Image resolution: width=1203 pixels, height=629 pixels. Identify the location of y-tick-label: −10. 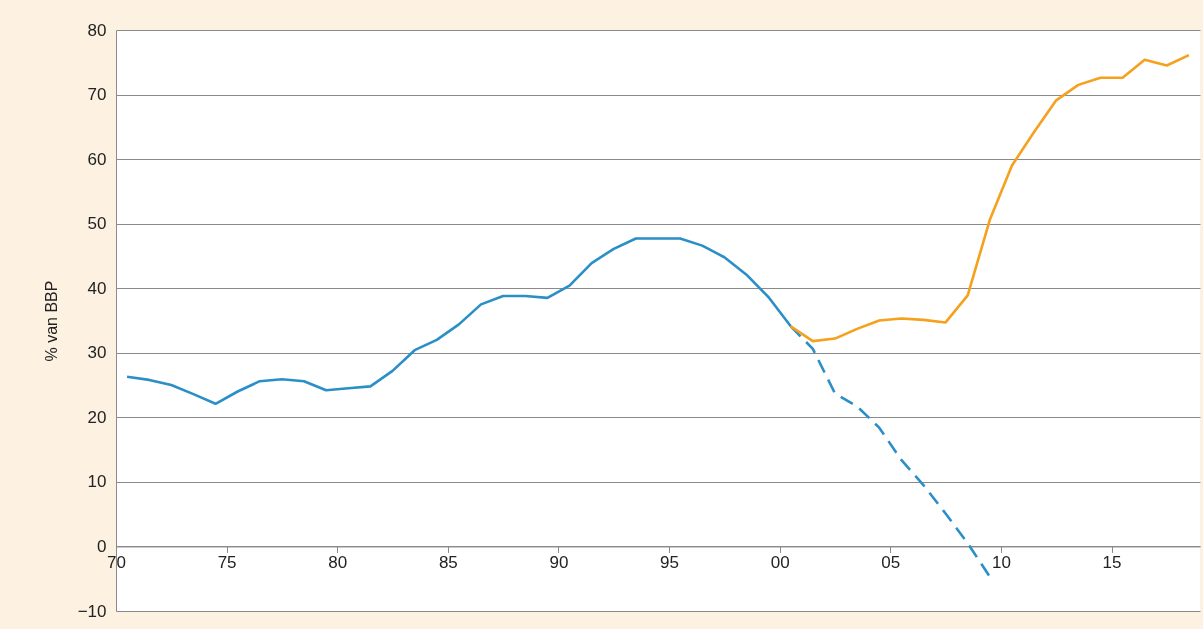
(92, 611).